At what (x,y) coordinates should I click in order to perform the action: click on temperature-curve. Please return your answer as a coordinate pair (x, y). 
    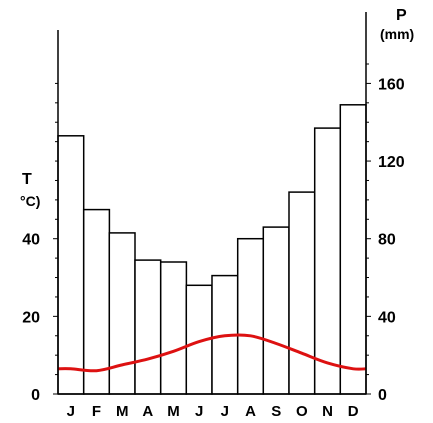
    Looking at the image, I should click on (212, 353).